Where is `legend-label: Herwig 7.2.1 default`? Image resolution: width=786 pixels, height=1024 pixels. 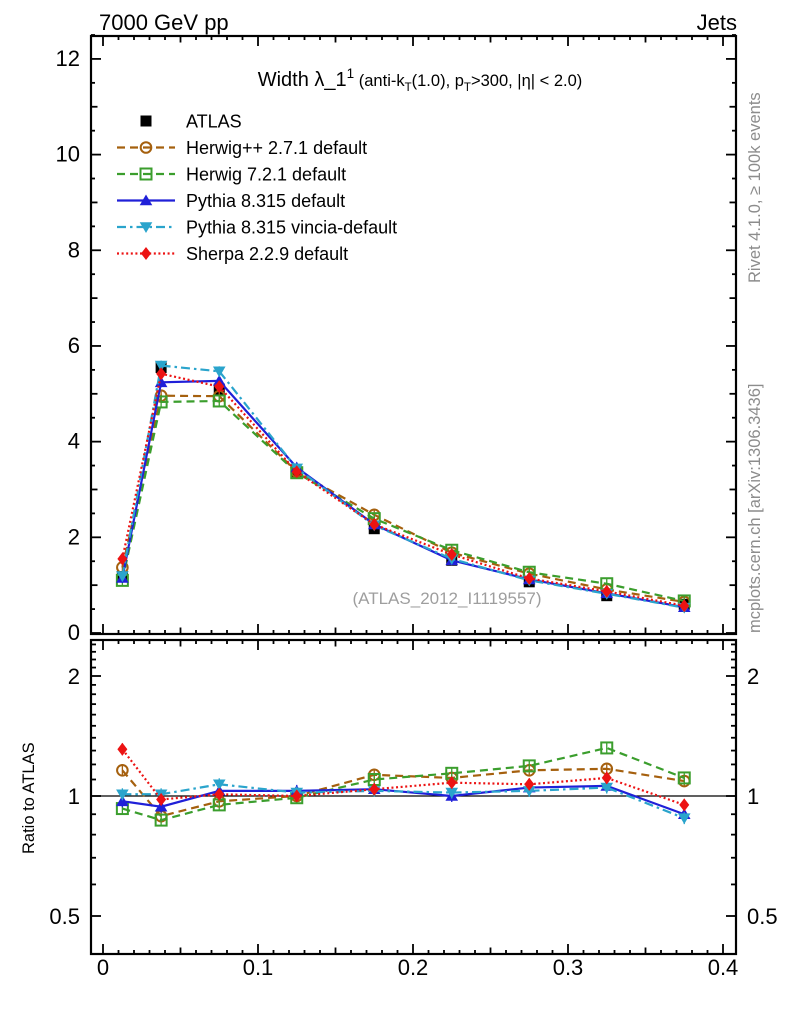 legend-label: Herwig 7.2.1 default is located at coordinates (266, 175).